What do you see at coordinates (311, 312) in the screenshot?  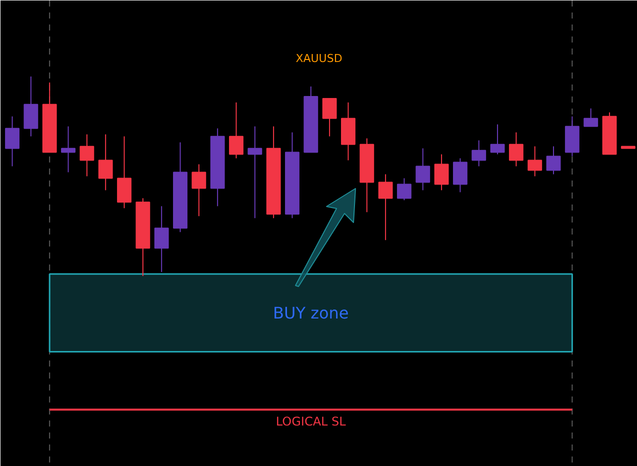 I see `band-label: BUY zone` at bounding box center [311, 312].